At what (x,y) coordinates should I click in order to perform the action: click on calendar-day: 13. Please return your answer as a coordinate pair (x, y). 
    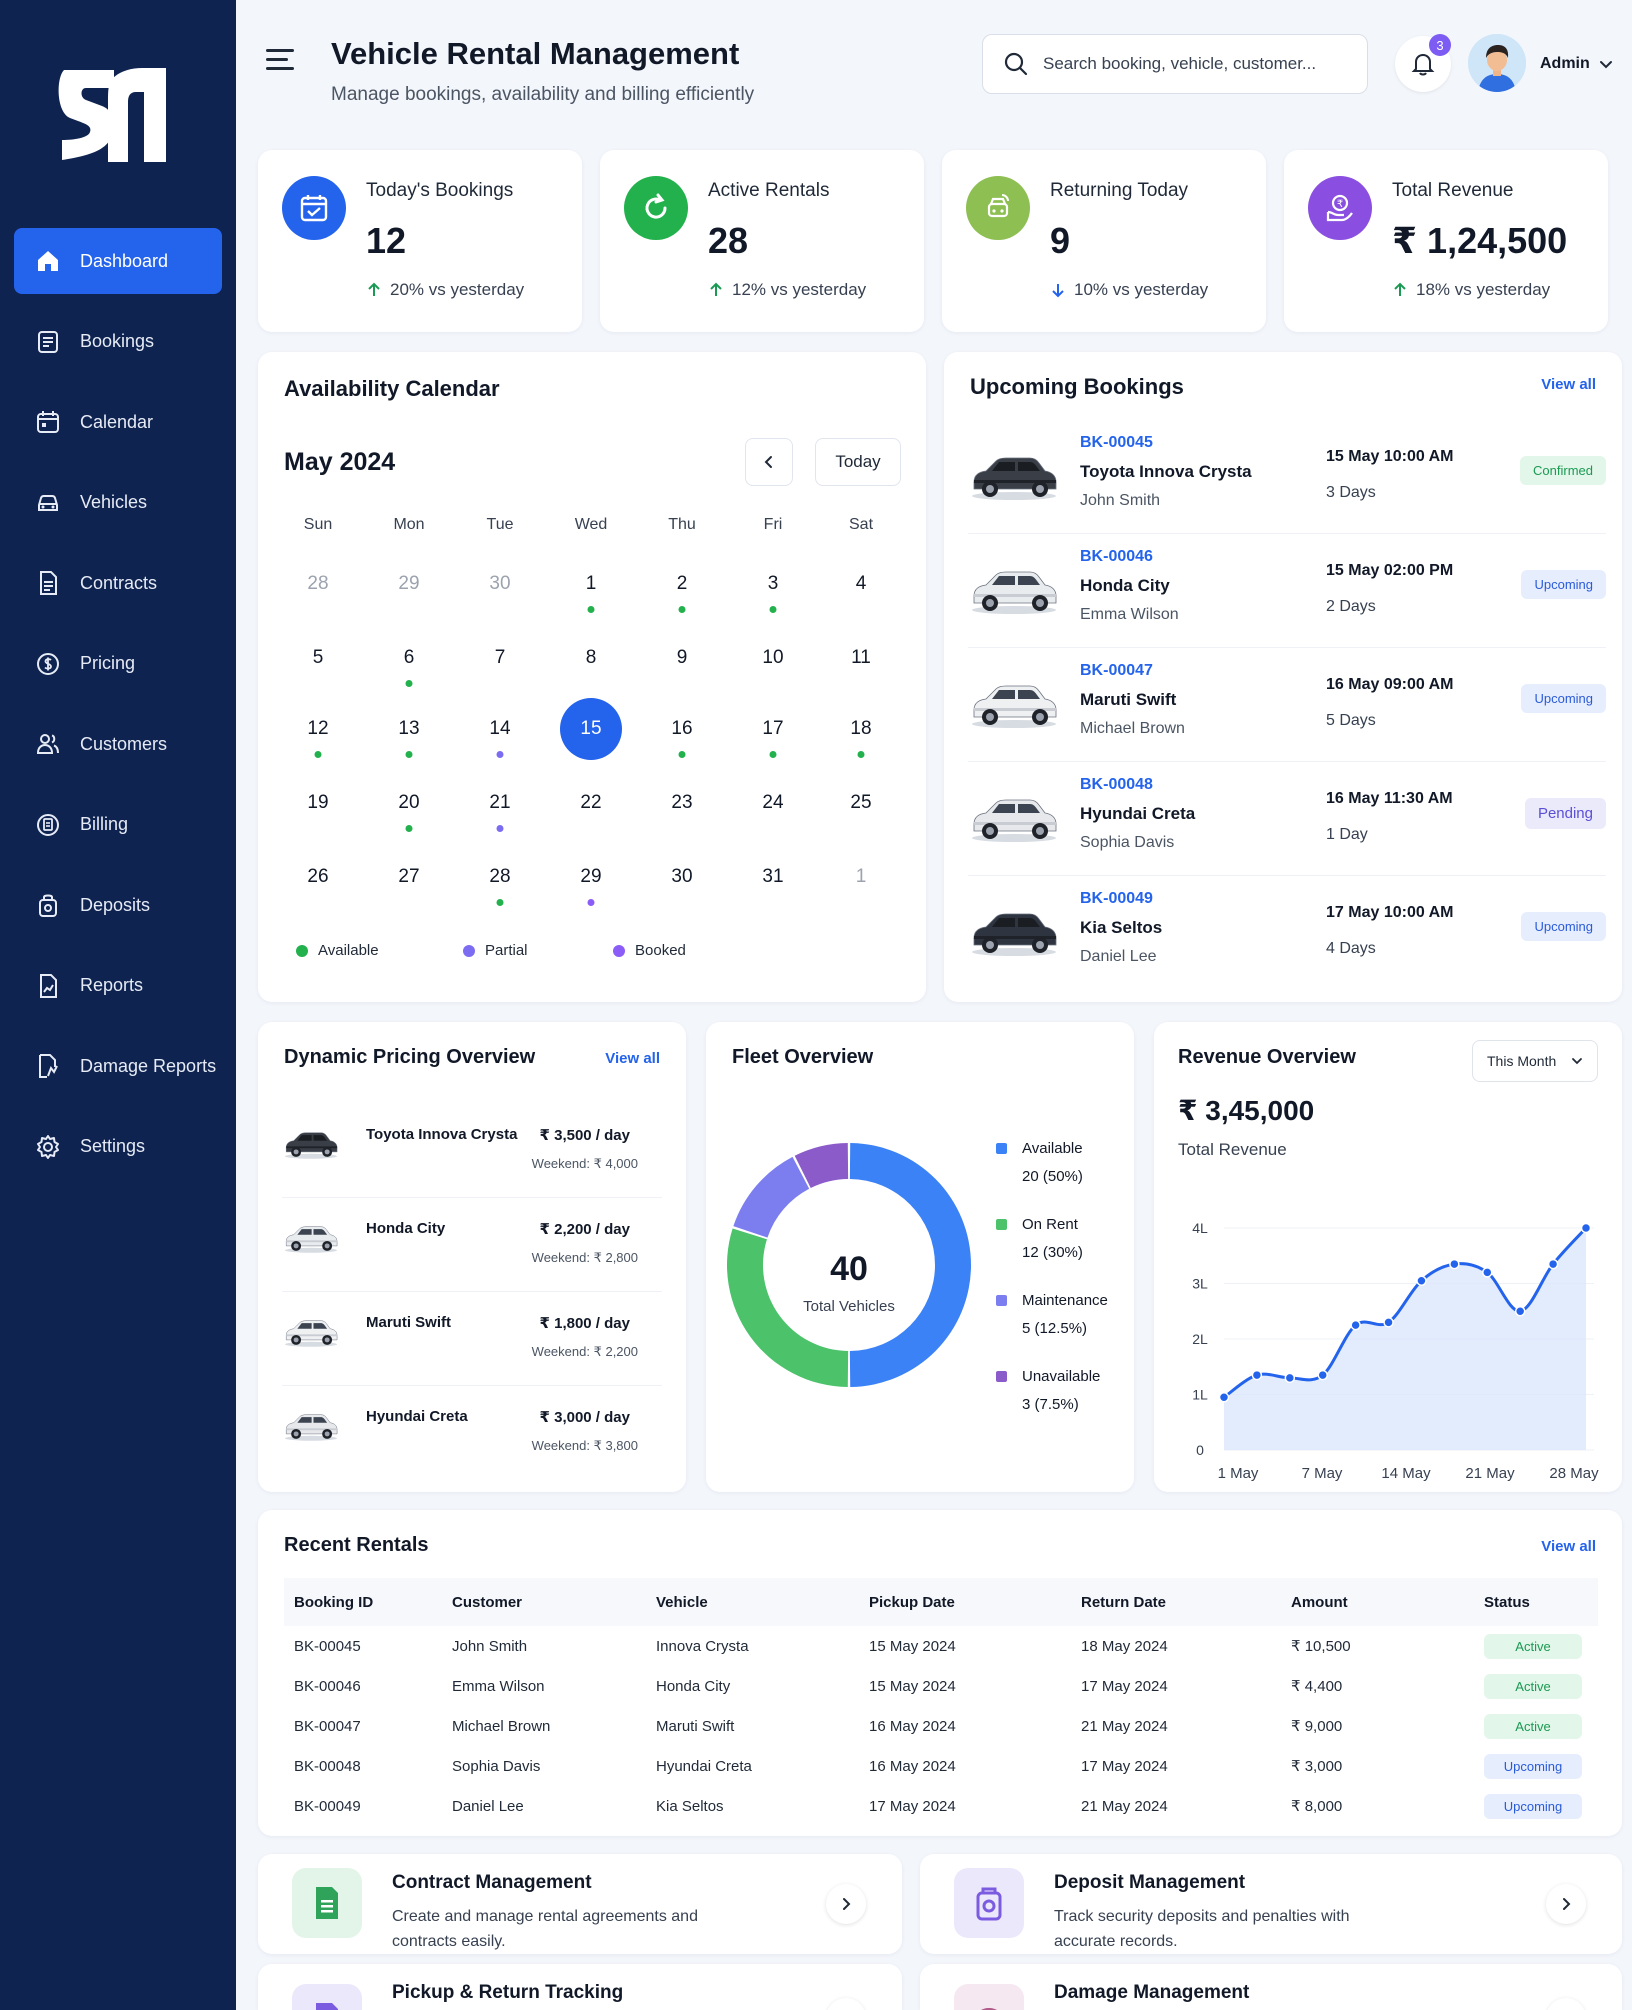
    Looking at the image, I should click on (409, 728).